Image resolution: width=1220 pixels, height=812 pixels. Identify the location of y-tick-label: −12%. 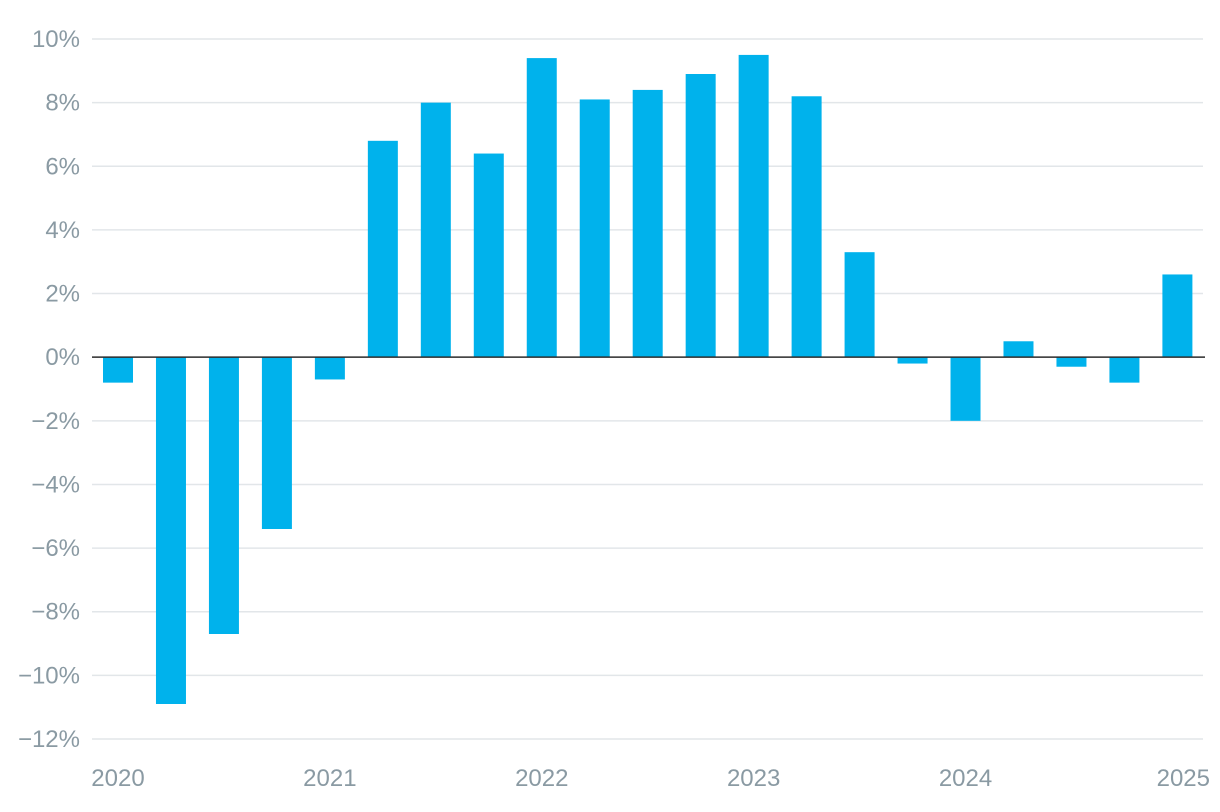
(49, 739).